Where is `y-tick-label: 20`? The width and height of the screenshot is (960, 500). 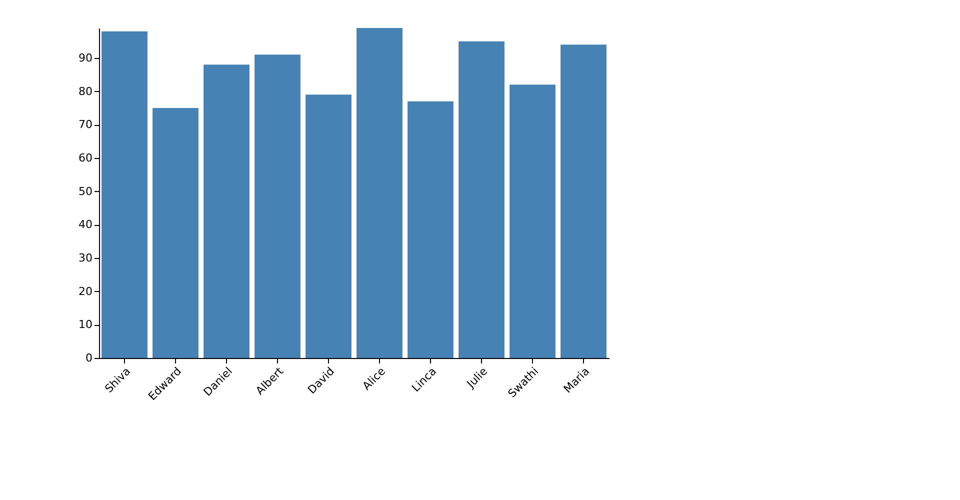 y-tick-label: 20 is located at coordinates (85, 291).